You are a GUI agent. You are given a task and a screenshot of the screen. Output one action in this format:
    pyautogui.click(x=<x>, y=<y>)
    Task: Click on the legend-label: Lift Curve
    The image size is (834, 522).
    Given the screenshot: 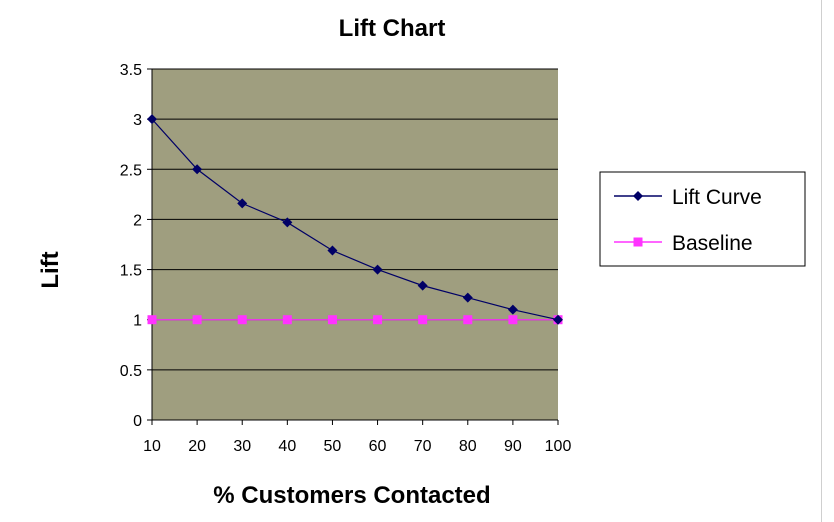 What is the action you would take?
    pyautogui.click(x=717, y=197)
    